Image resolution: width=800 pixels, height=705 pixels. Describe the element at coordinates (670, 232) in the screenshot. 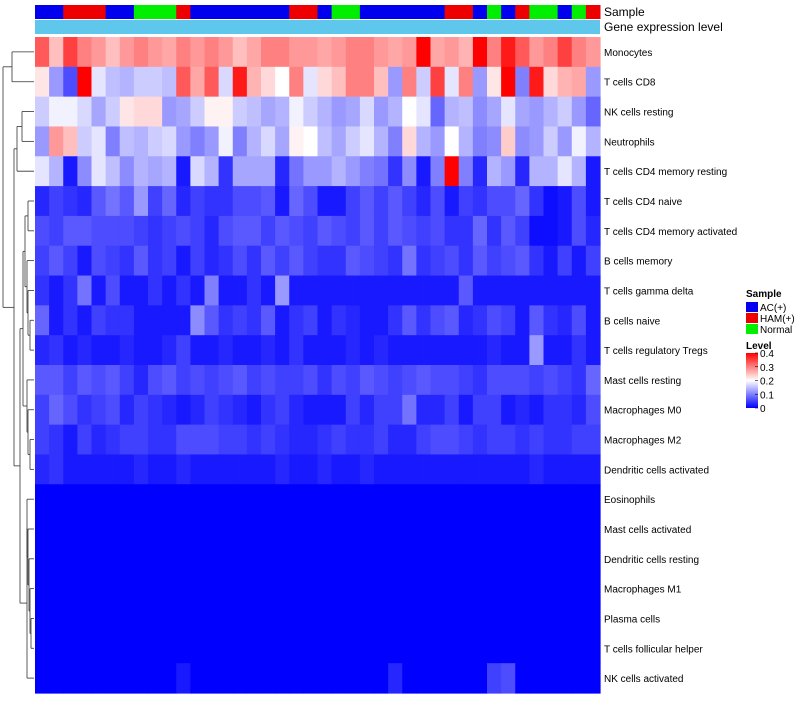

I see `row-label: T cells CD4 memory activated` at that location.